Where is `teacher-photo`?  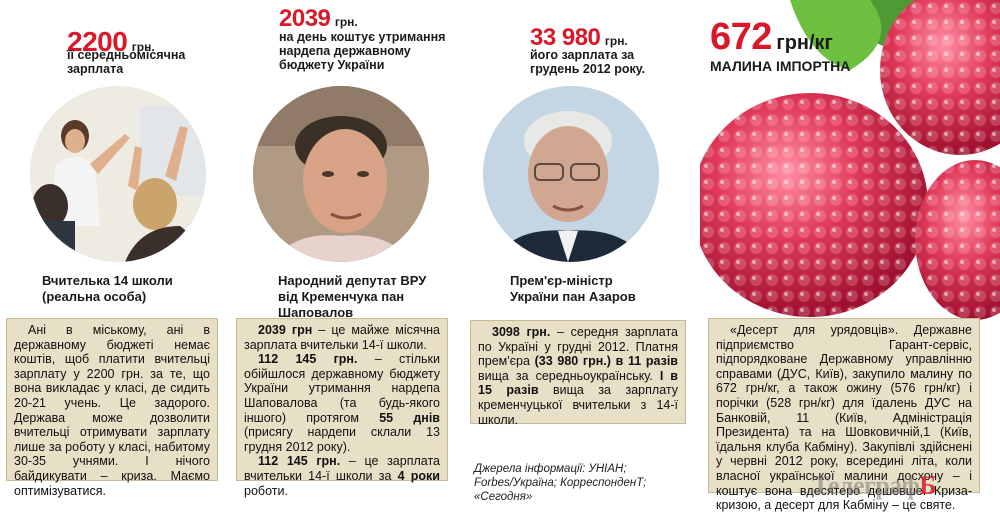
teacher-photo is located at coordinates (118, 174).